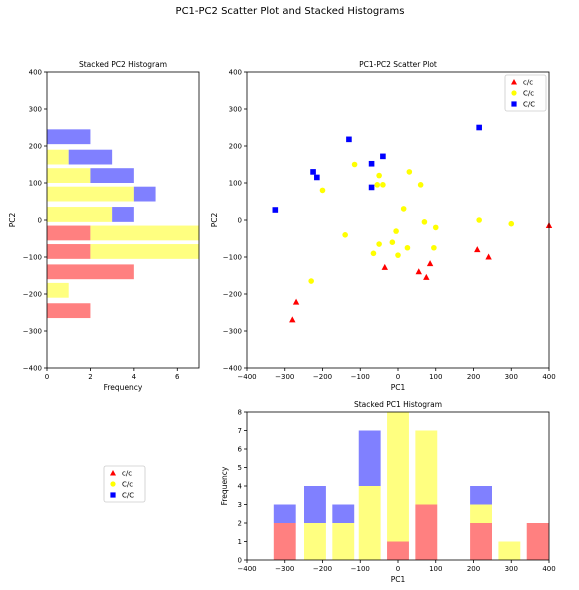 Image resolution: width=579 pixels, height=590 pixels. Describe the element at coordinates (435, 569) in the screenshot. I see `x-tick-label: 100` at that location.